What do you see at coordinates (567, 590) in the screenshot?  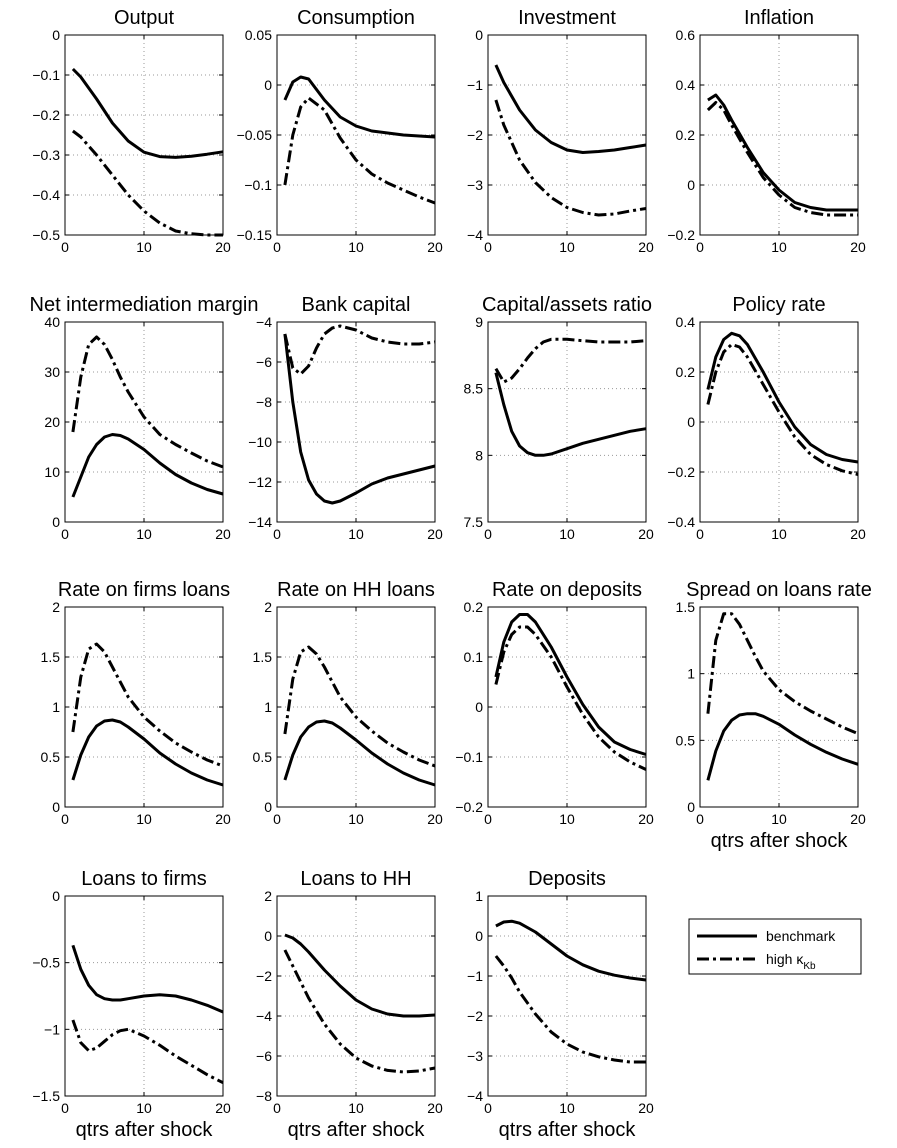 I see `panel-title: Rate on deposits` at bounding box center [567, 590].